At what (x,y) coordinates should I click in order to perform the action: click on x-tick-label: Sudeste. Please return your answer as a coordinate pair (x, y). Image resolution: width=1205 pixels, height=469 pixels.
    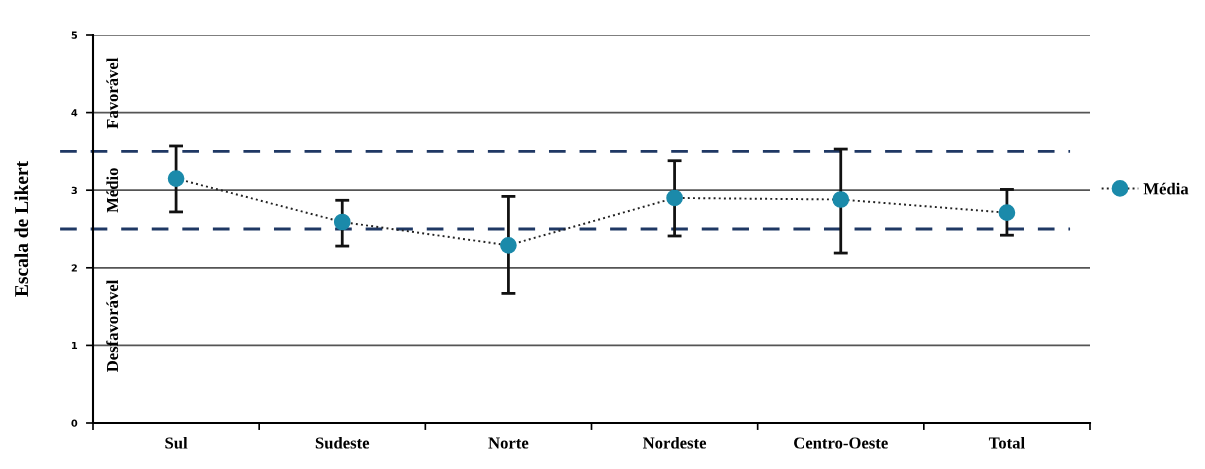
    Looking at the image, I should click on (342, 442).